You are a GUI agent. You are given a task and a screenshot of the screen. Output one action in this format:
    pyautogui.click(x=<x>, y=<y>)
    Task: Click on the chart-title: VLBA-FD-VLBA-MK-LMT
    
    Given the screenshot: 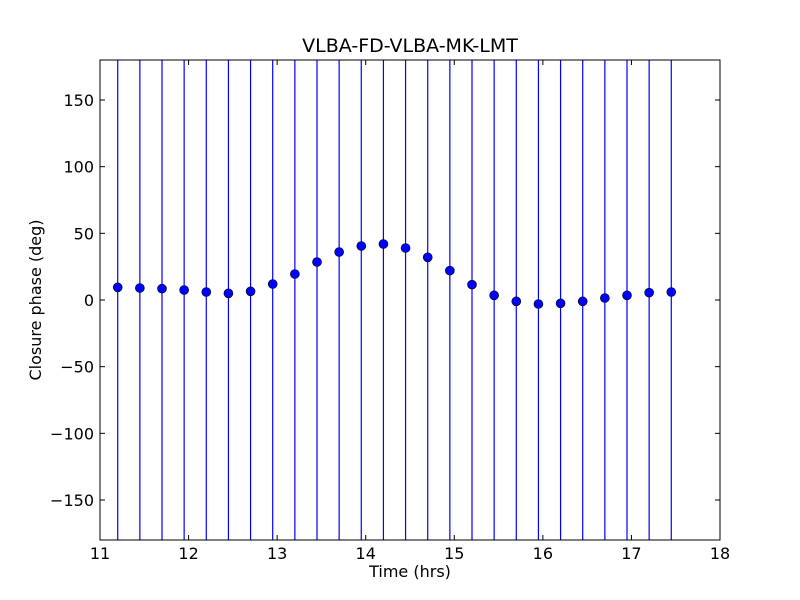 What is the action you would take?
    pyautogui.click(x=410, y=46)
    